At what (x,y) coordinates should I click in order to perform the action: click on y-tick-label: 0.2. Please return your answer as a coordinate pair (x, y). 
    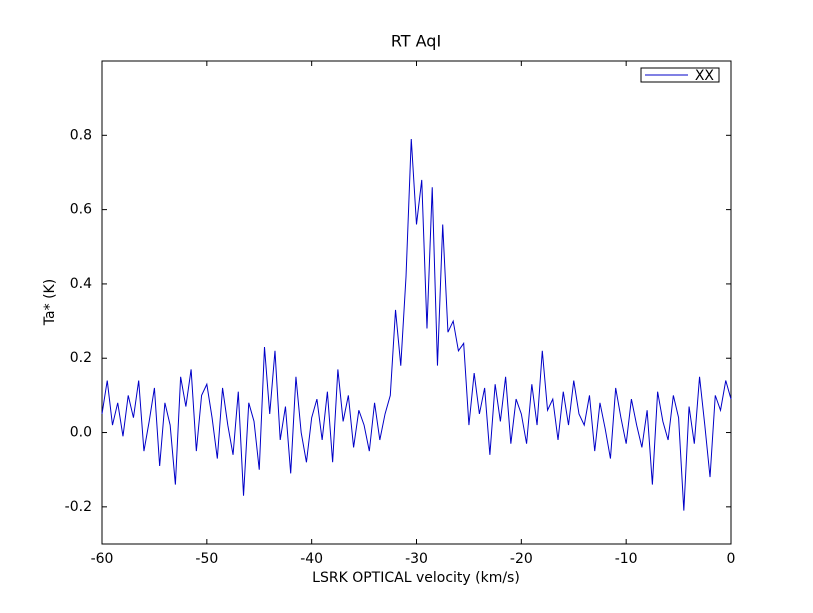
    Looking at the image, I should click on (81, 358).